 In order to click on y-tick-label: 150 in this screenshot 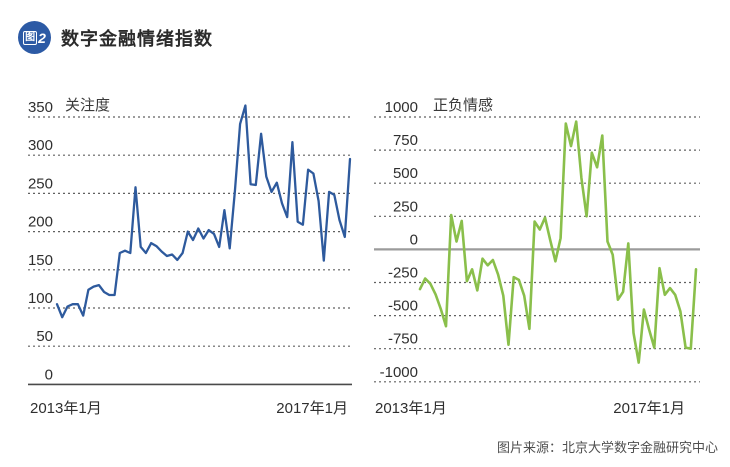, I will do `click(40, 260)`.